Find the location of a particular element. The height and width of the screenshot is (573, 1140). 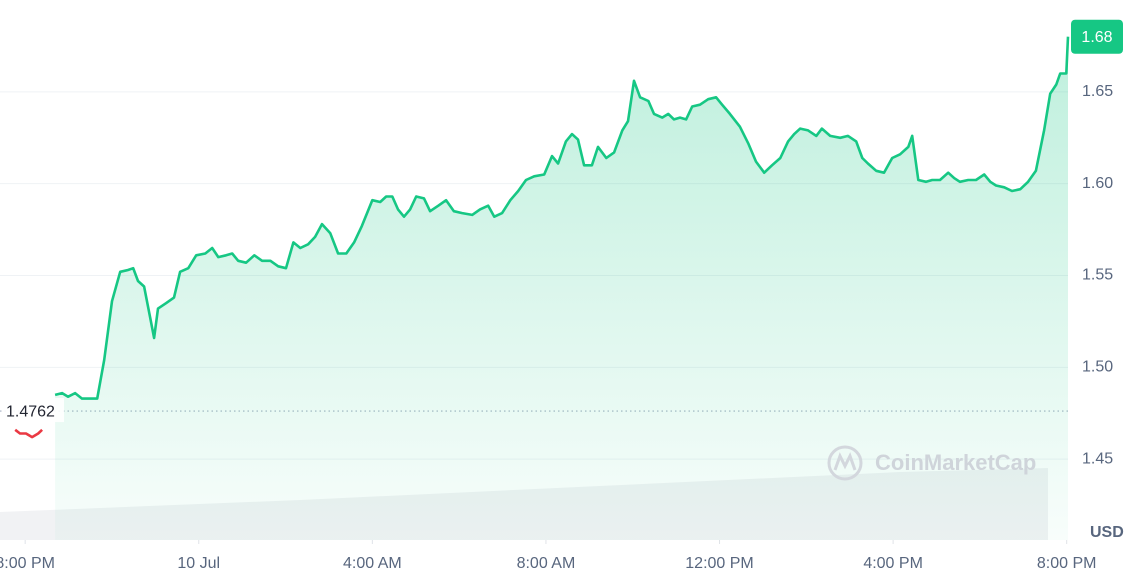

watermark: CoinMarketCap is located at coordinates (931, 463).